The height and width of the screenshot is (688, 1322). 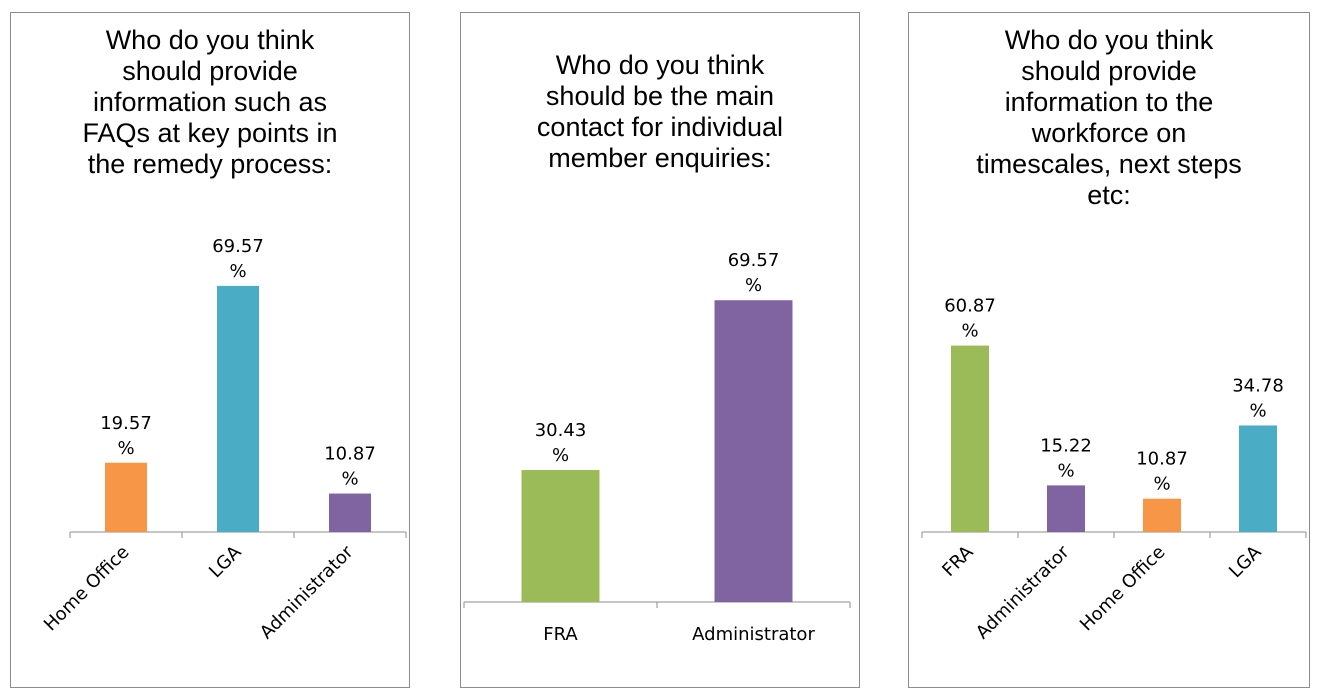 I want to click on chart-title-line: information such as, so click(x=210, y=102).